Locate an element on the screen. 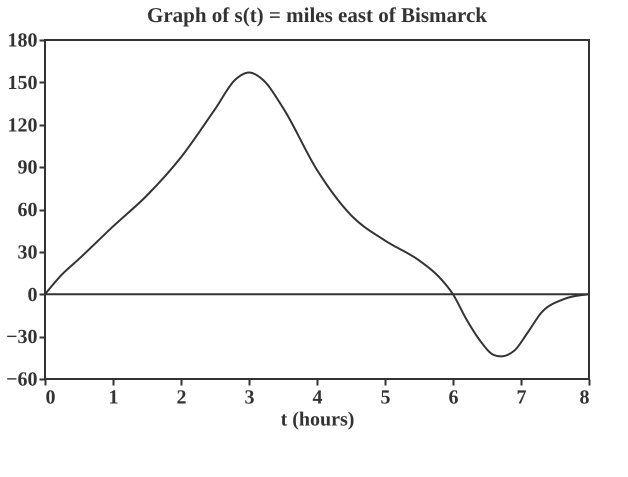 This screenshot has width=628, height=477. x-tick-label: 2 is located at coordinates (181, 397).